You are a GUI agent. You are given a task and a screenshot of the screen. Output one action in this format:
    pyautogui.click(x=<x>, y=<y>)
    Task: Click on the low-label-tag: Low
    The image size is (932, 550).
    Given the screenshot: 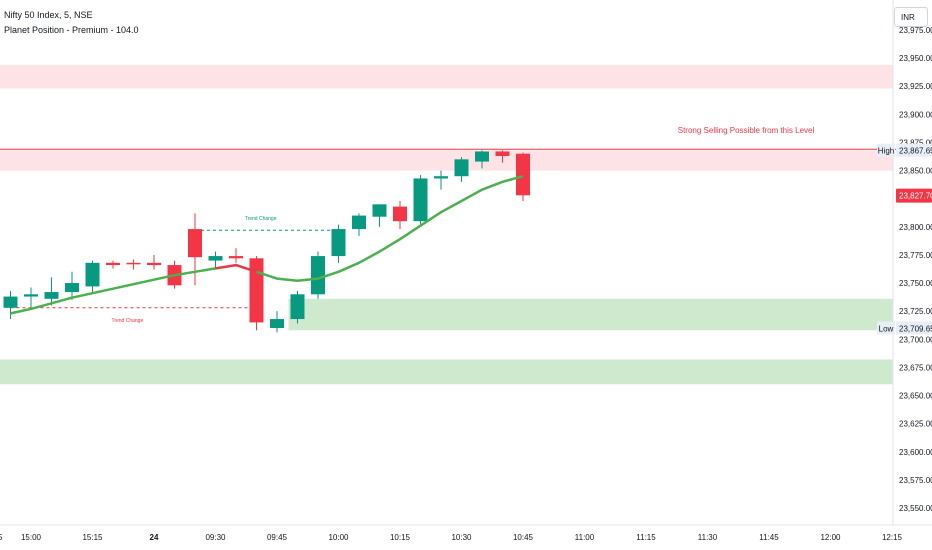 What is the action you would take?
    pyautogui.click(x=886, y=328)
    